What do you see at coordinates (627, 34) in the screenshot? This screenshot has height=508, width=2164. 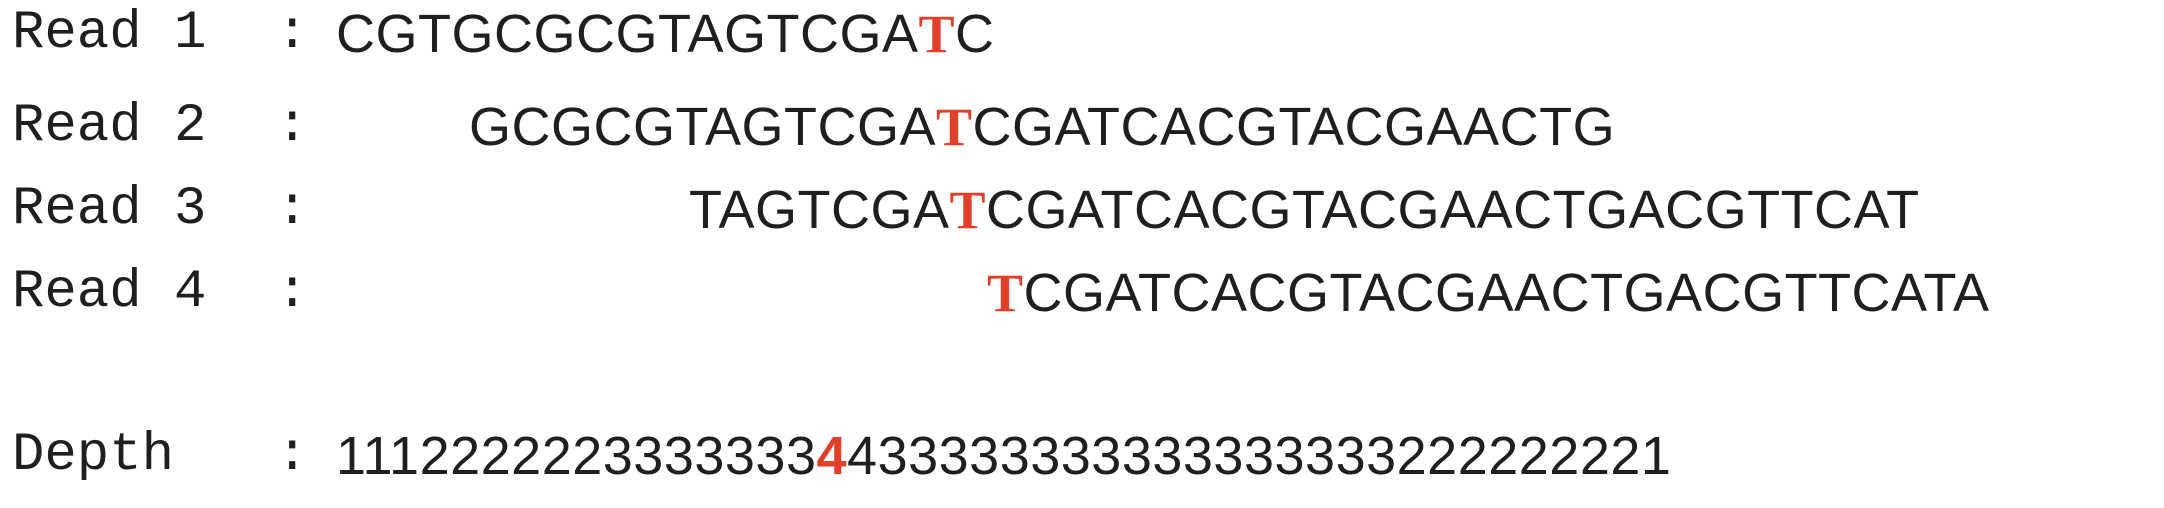 I see `sequence-before-snp: CGTGCGCGTAGTCGA` at bounding box center [627, 34].